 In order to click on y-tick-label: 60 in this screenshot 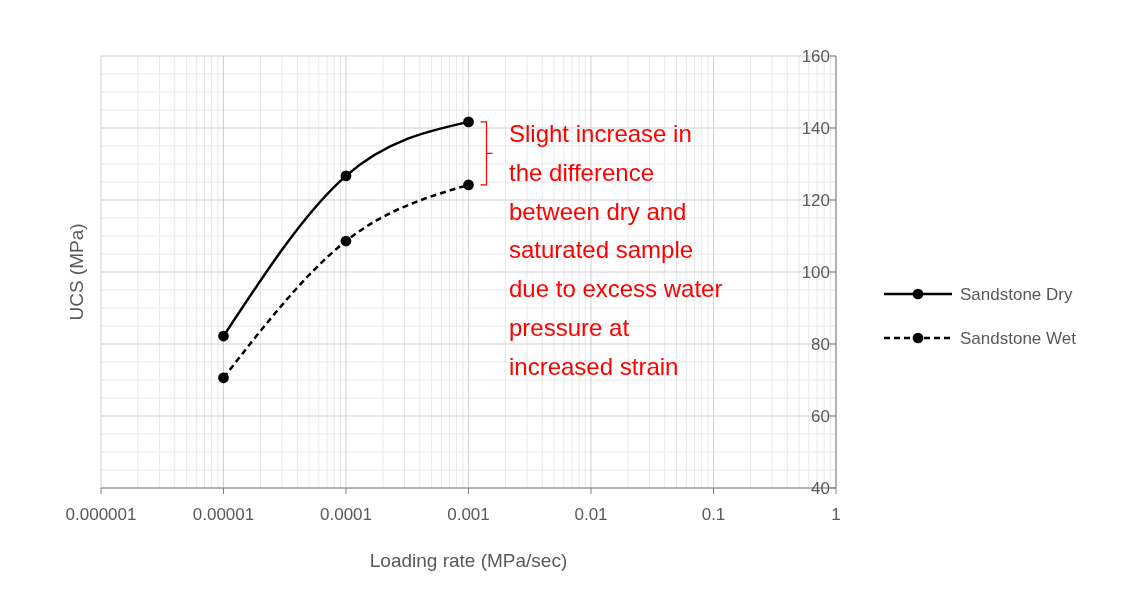, I will do `click(820, 416)`.